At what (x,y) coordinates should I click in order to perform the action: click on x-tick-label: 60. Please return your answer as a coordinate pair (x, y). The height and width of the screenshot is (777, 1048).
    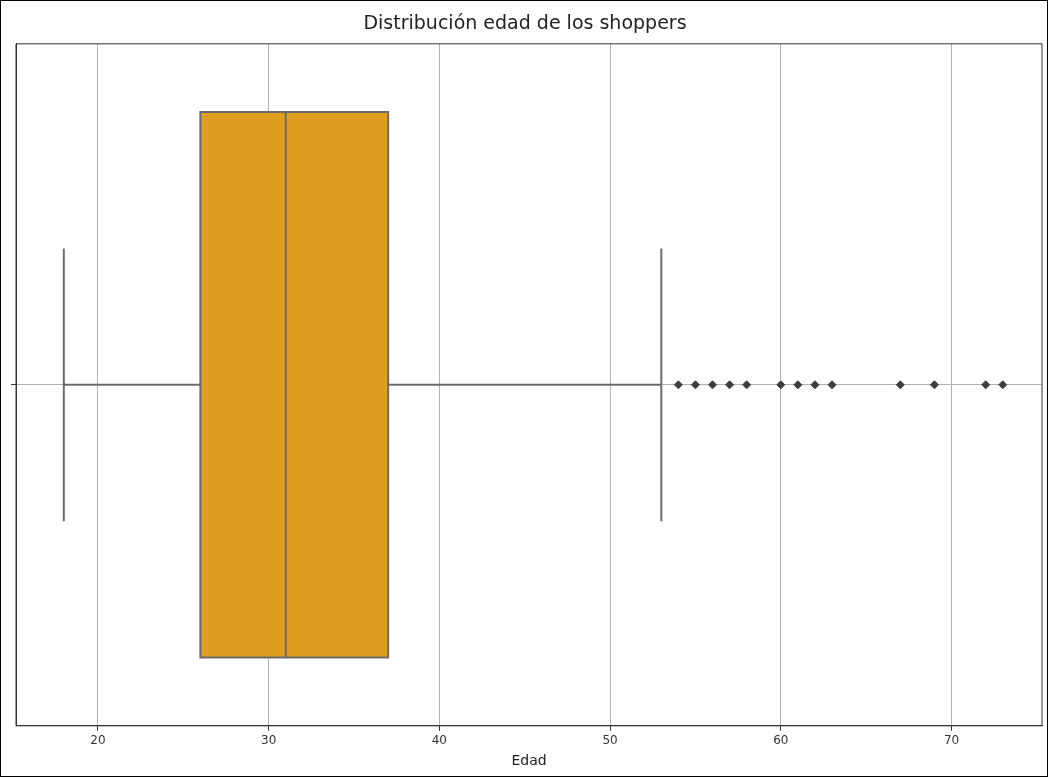
    Looking at the image, I should click on (781, 740).